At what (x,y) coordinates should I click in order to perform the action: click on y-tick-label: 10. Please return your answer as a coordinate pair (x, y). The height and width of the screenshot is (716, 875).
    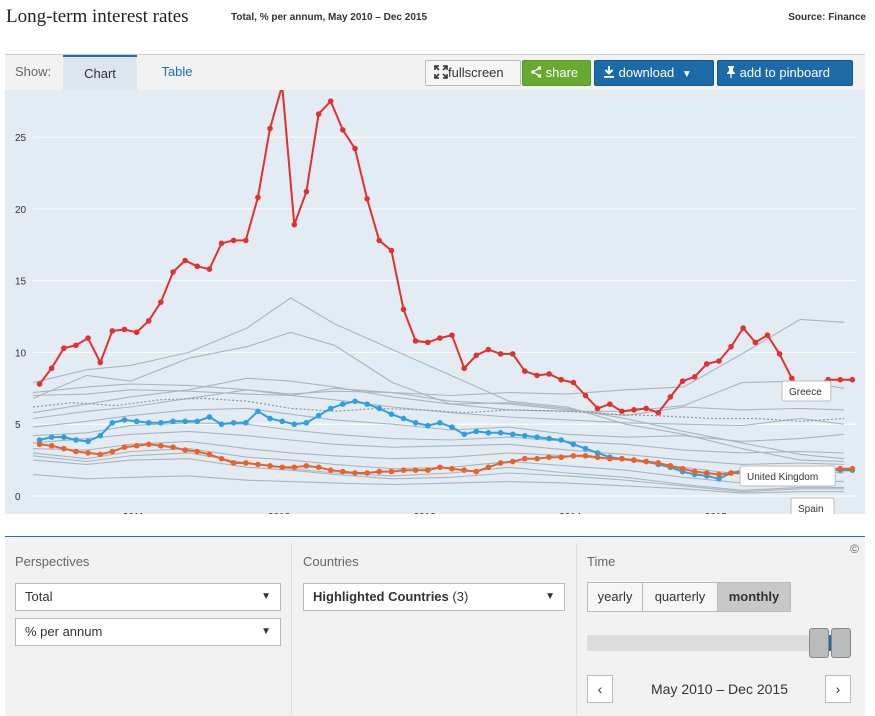
    Looking at the image, I should click on (21, 353).